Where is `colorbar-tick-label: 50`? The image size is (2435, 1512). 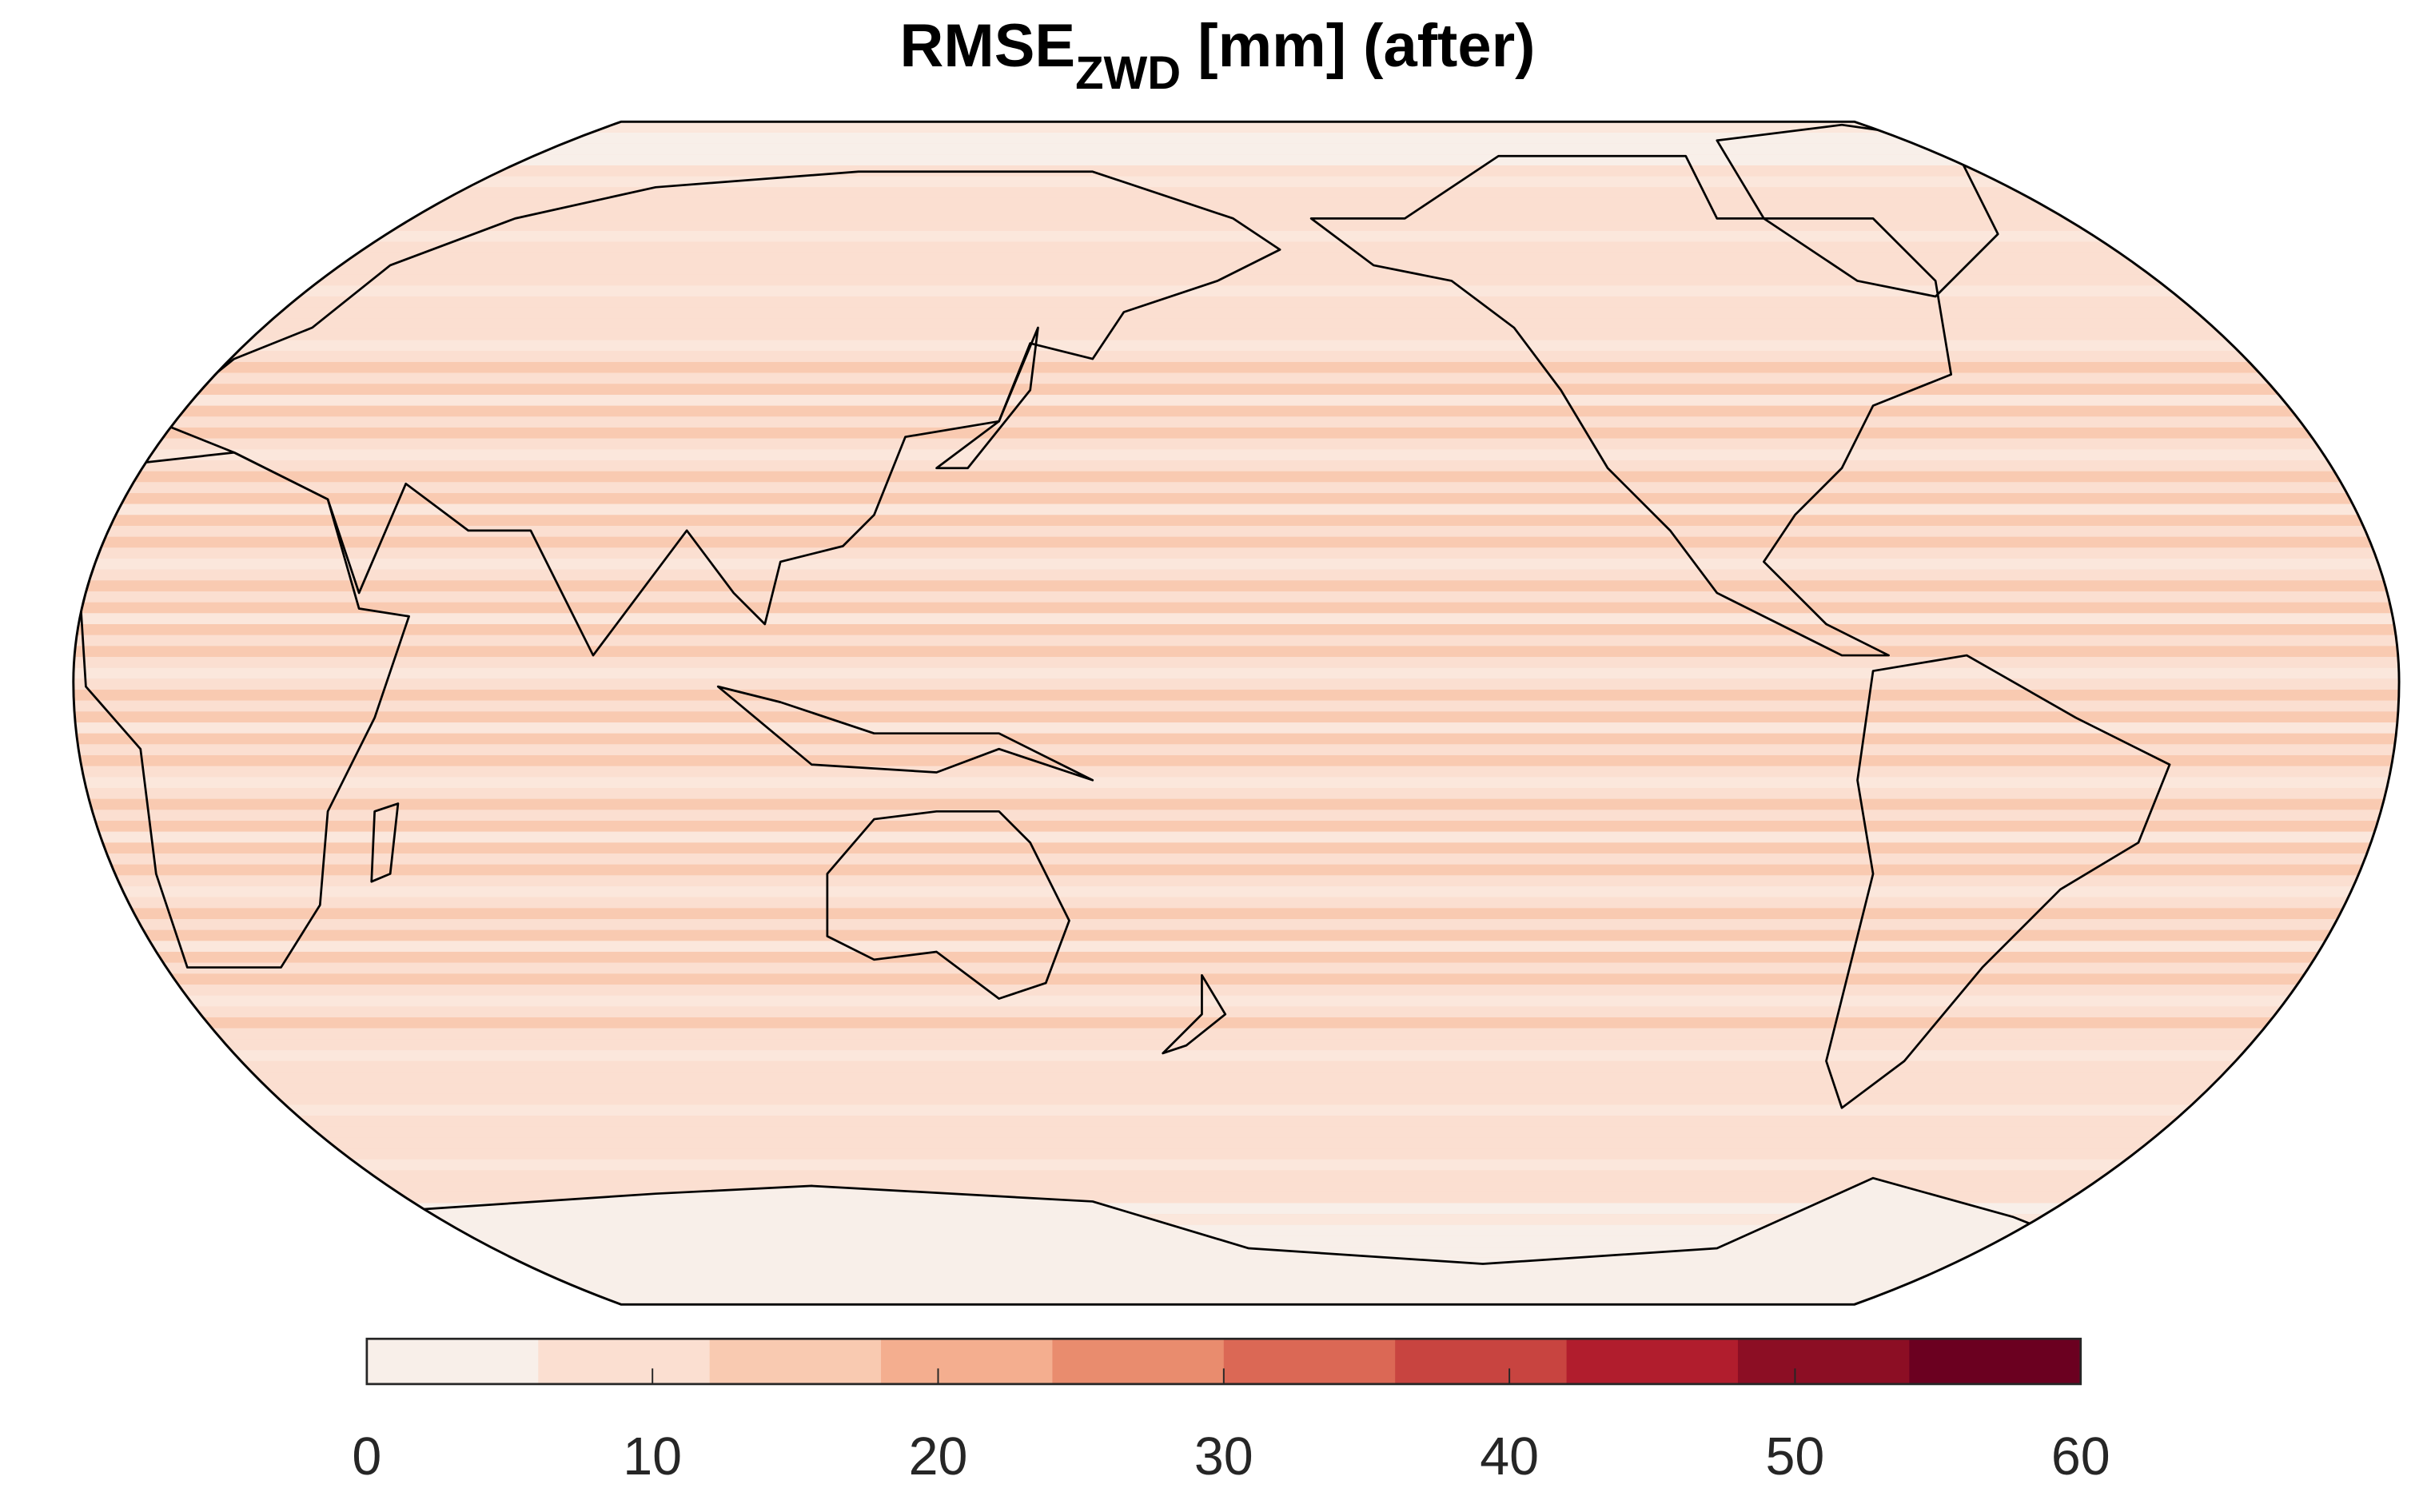 colorbar-tick-label: 50 is located at coordinates (1795, 1456).